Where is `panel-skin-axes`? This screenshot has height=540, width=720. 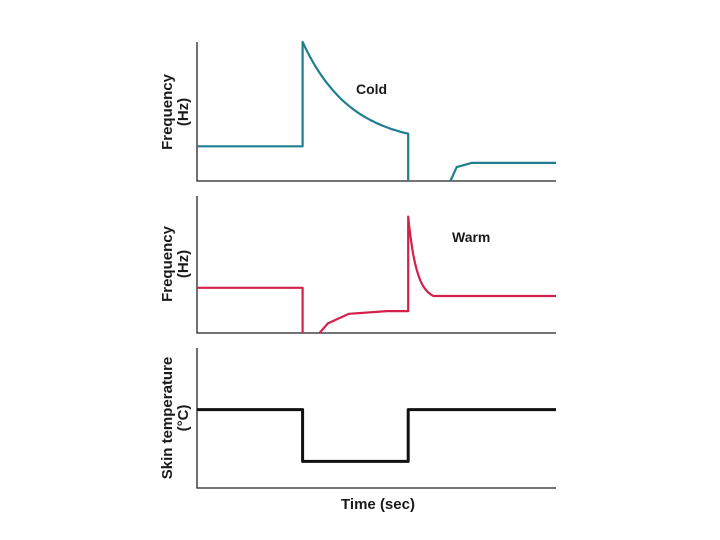
panel-skin-axes is located at coordinates (376, 418).